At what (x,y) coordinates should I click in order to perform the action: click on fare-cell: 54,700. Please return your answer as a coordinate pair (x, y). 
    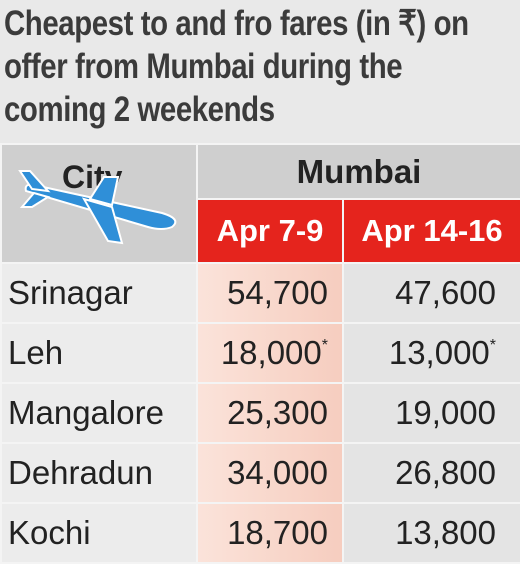
    Looking at the image, I should click on (270, 293).